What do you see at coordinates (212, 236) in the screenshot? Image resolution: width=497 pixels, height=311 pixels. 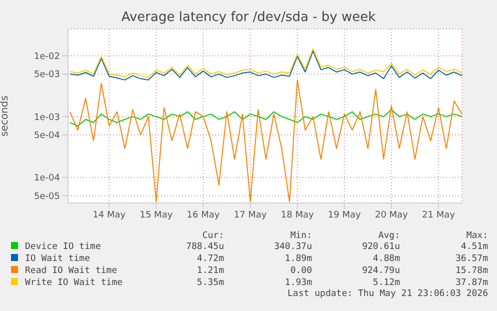 I see `text: Cur:` at bounding box center [212, 236].